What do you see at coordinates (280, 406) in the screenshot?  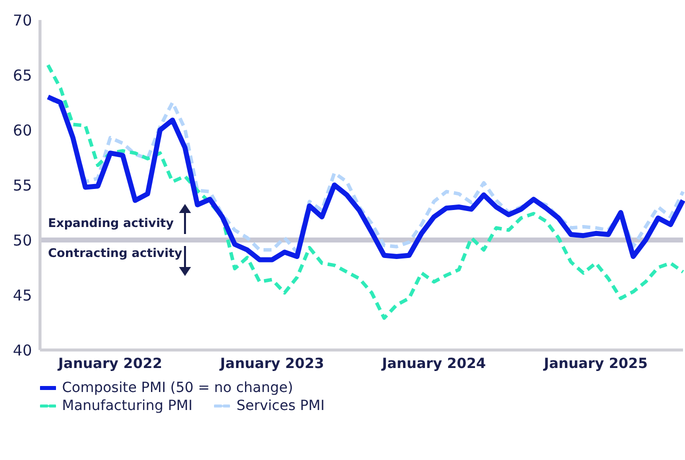 I see `legend-label: Services PMI` at bounding box center [280, 406].